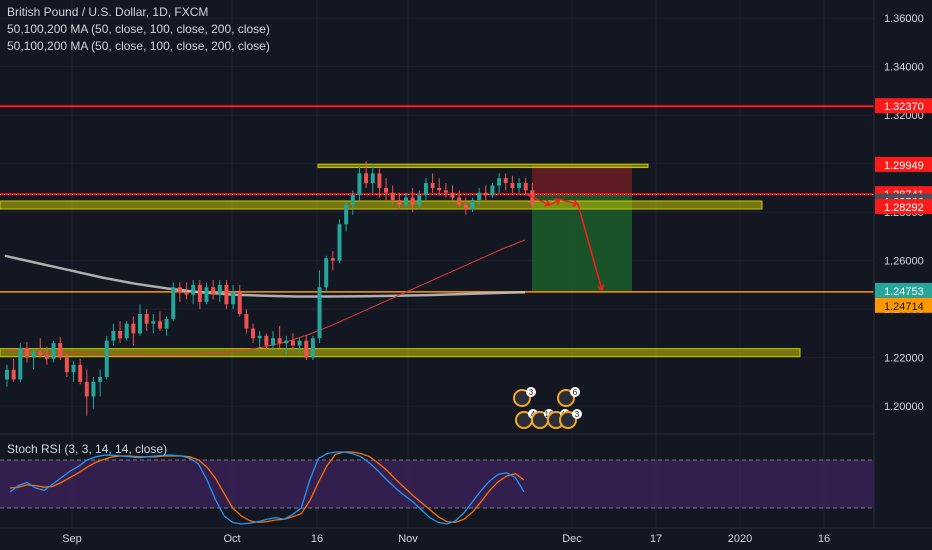 The height and width of the screenshot is (550, 932). What do you see at coordinates (904, 68) in the screenshot?
I see `price-tick-label: 1.34000` at bounding box center [904, 68].